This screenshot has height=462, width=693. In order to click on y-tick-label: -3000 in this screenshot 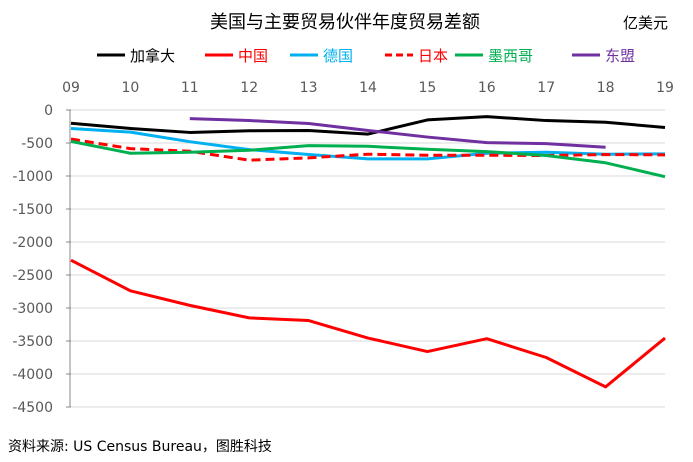, I will do `click(32, 309)`.